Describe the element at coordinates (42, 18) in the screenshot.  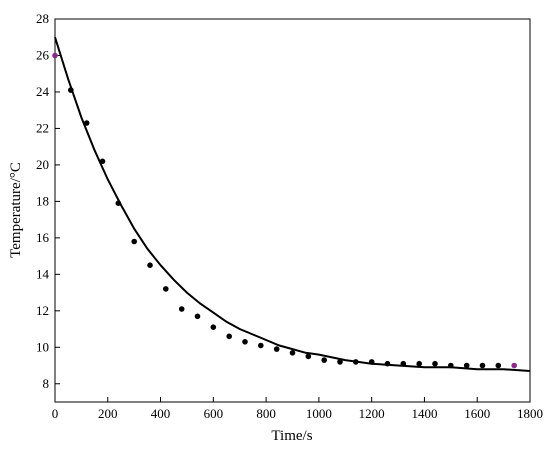
I see `y-tick-label: 28` at that location.